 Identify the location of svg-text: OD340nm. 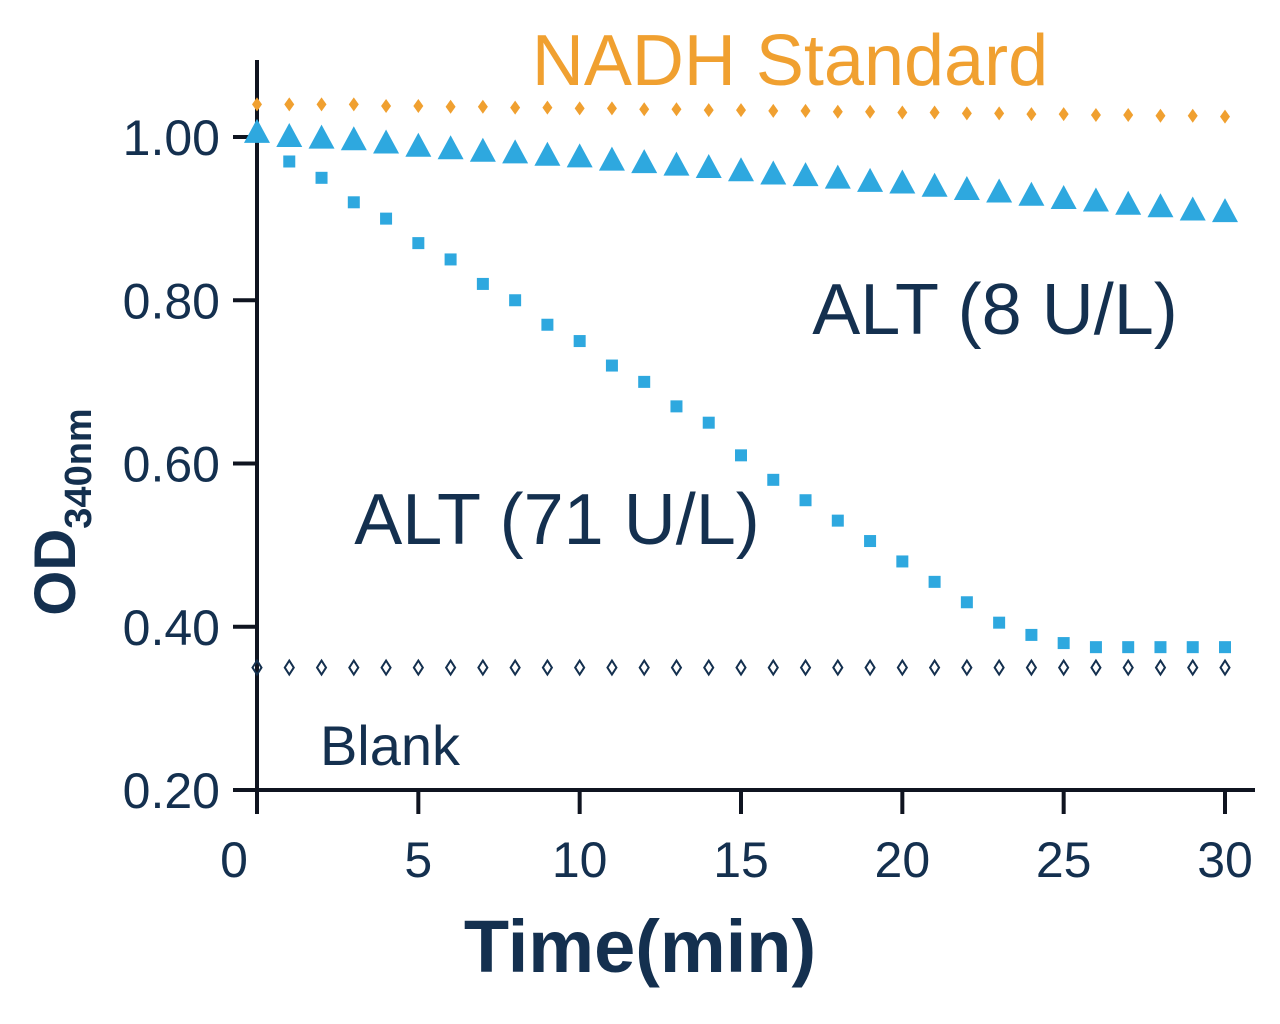
(61, 511).